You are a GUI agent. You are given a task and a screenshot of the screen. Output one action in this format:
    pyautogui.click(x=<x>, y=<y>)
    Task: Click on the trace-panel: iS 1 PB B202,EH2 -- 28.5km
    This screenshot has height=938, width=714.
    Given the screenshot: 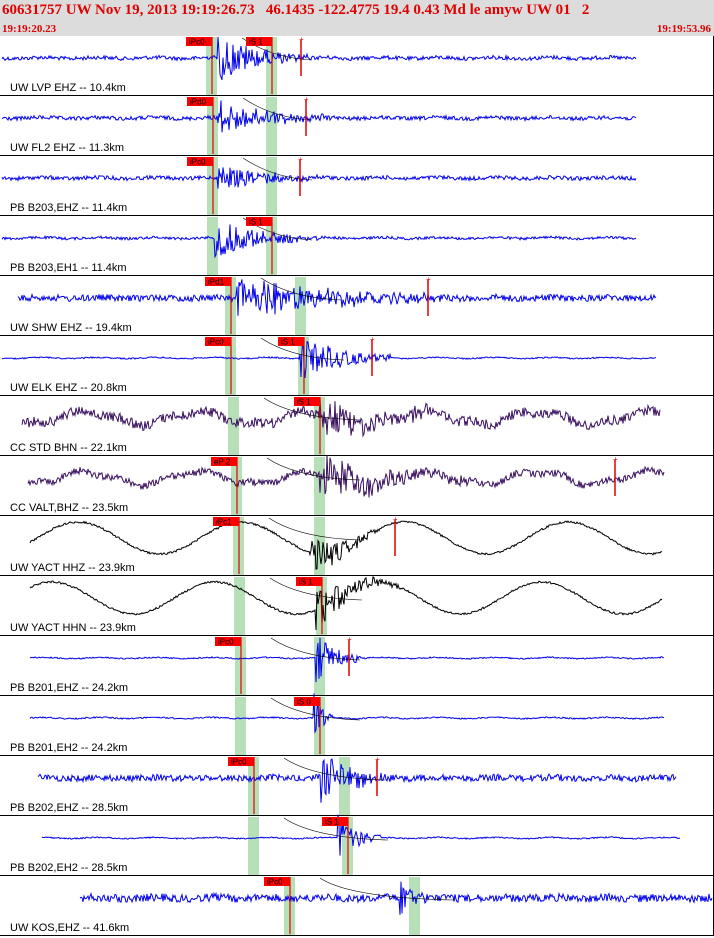 What is the action you would take?
    pyautogui.click(x=357, y=845)
    